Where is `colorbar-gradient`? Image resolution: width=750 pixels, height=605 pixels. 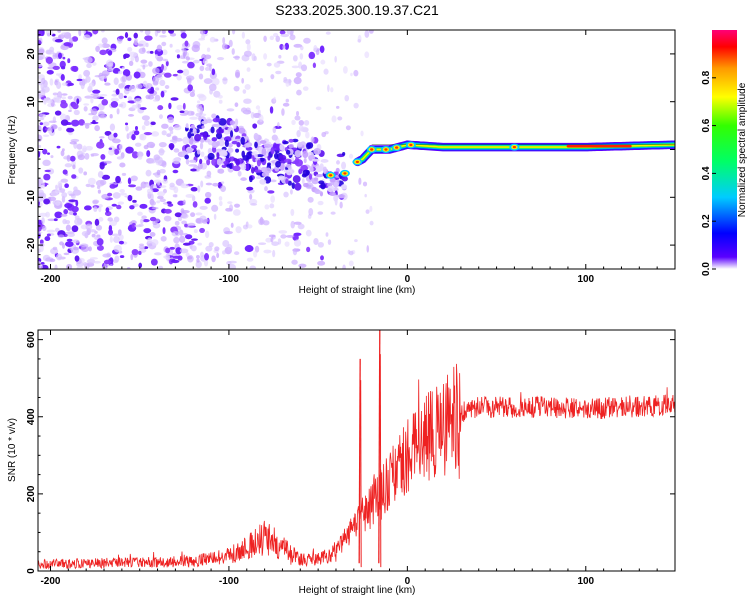 colorbar-gradient is located at coordinates (724, 149).